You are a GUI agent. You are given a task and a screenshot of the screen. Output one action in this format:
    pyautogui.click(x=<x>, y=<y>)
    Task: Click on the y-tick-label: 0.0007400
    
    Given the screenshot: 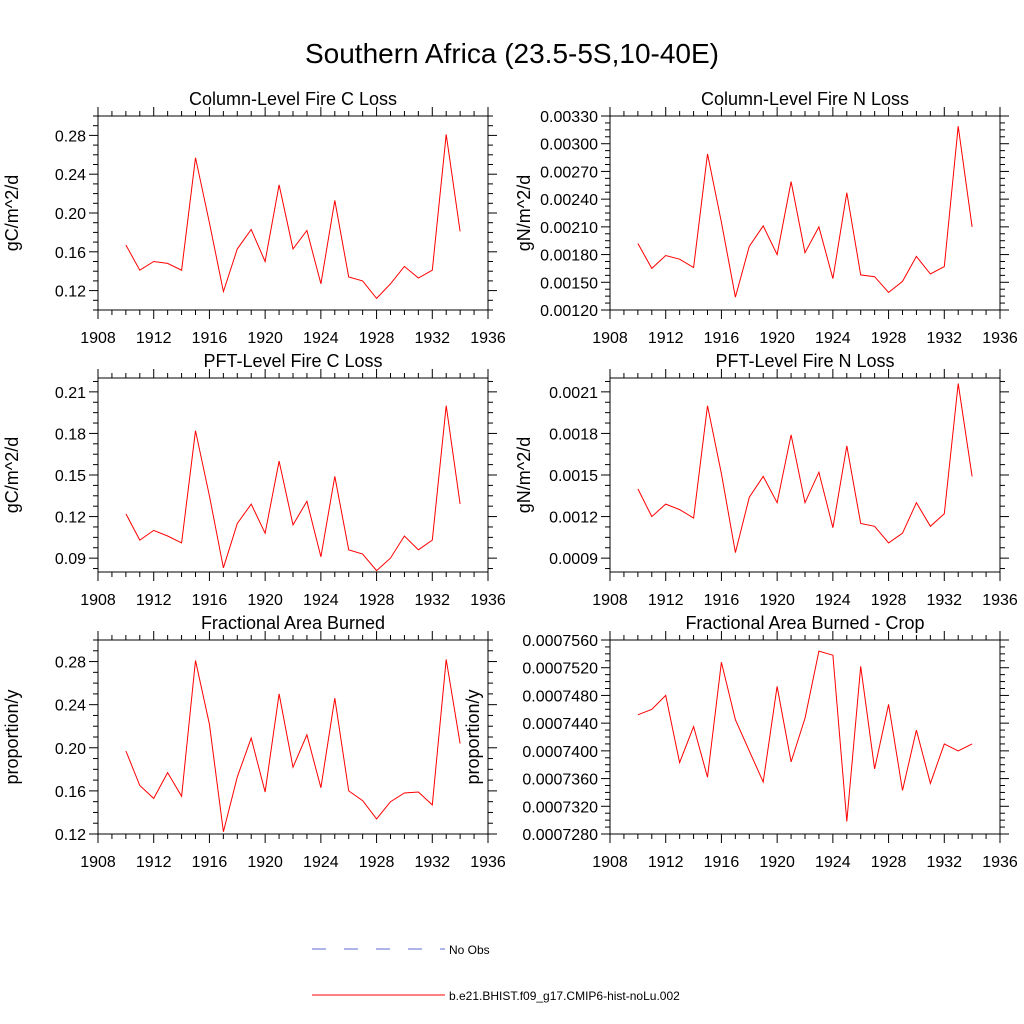 What is the action you would take?
    pyautogui.click(x=560, y=752)
    